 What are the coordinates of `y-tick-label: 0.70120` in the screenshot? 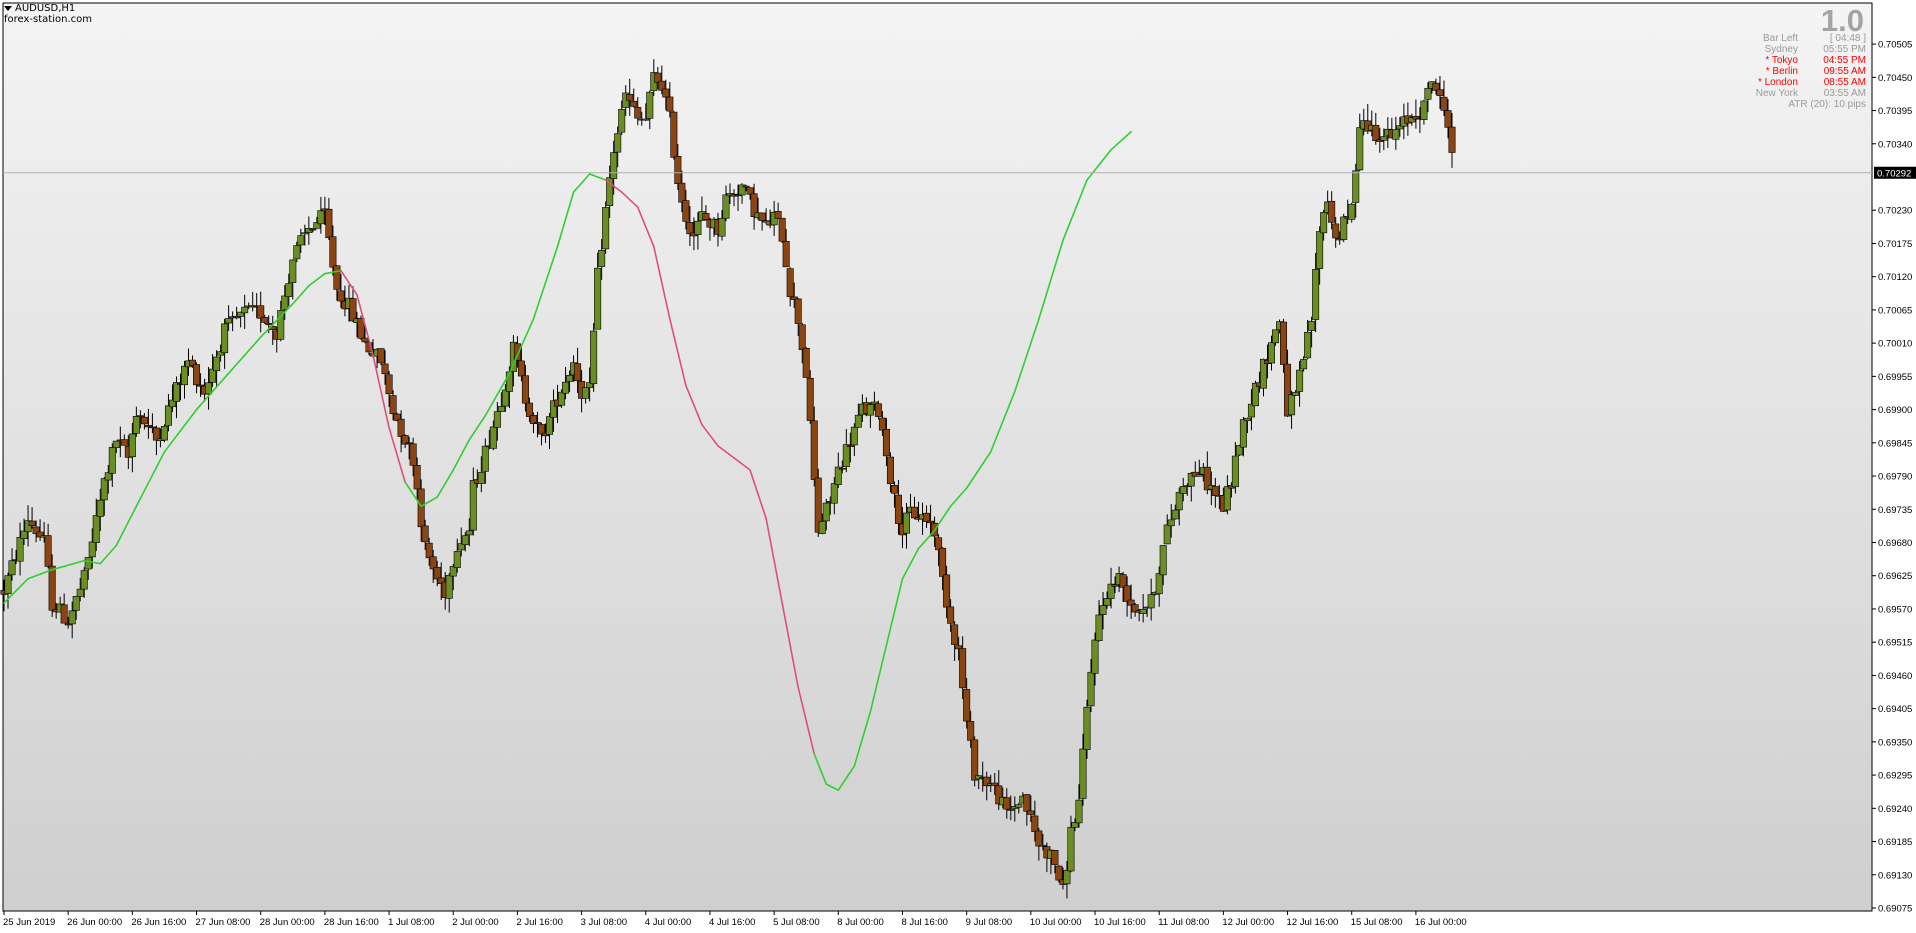 It's located at (1895, 277).